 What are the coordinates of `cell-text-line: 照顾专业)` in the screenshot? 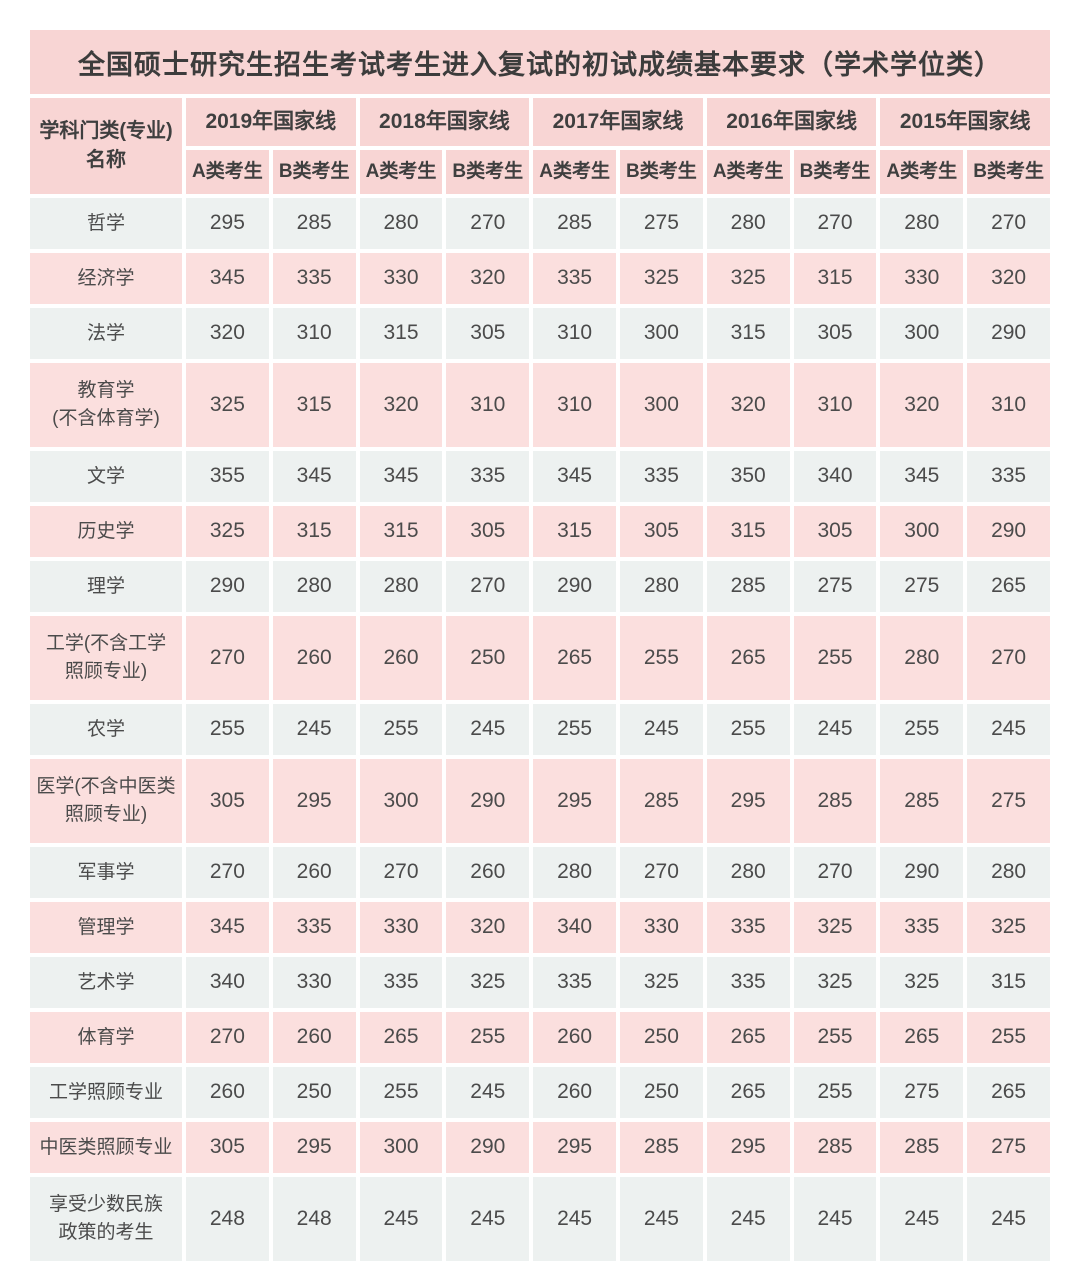 It's located at (106, 814).